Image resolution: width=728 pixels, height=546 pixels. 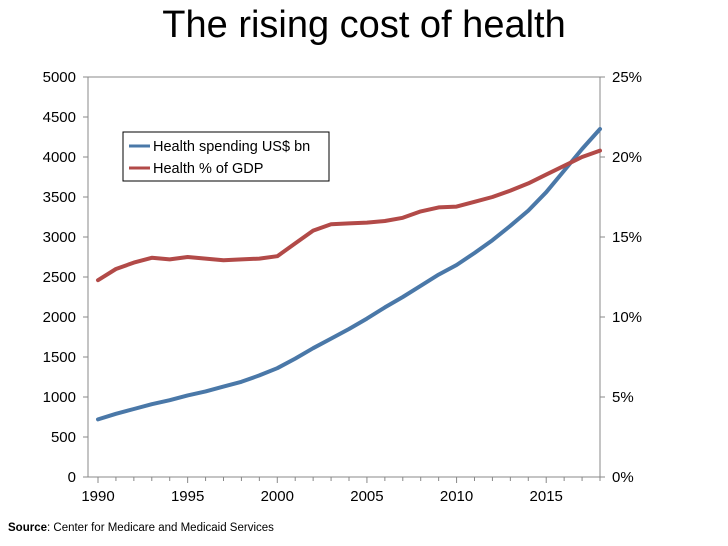 I want to click on y-left-tick-label: 0, so click(x=72, y=477).